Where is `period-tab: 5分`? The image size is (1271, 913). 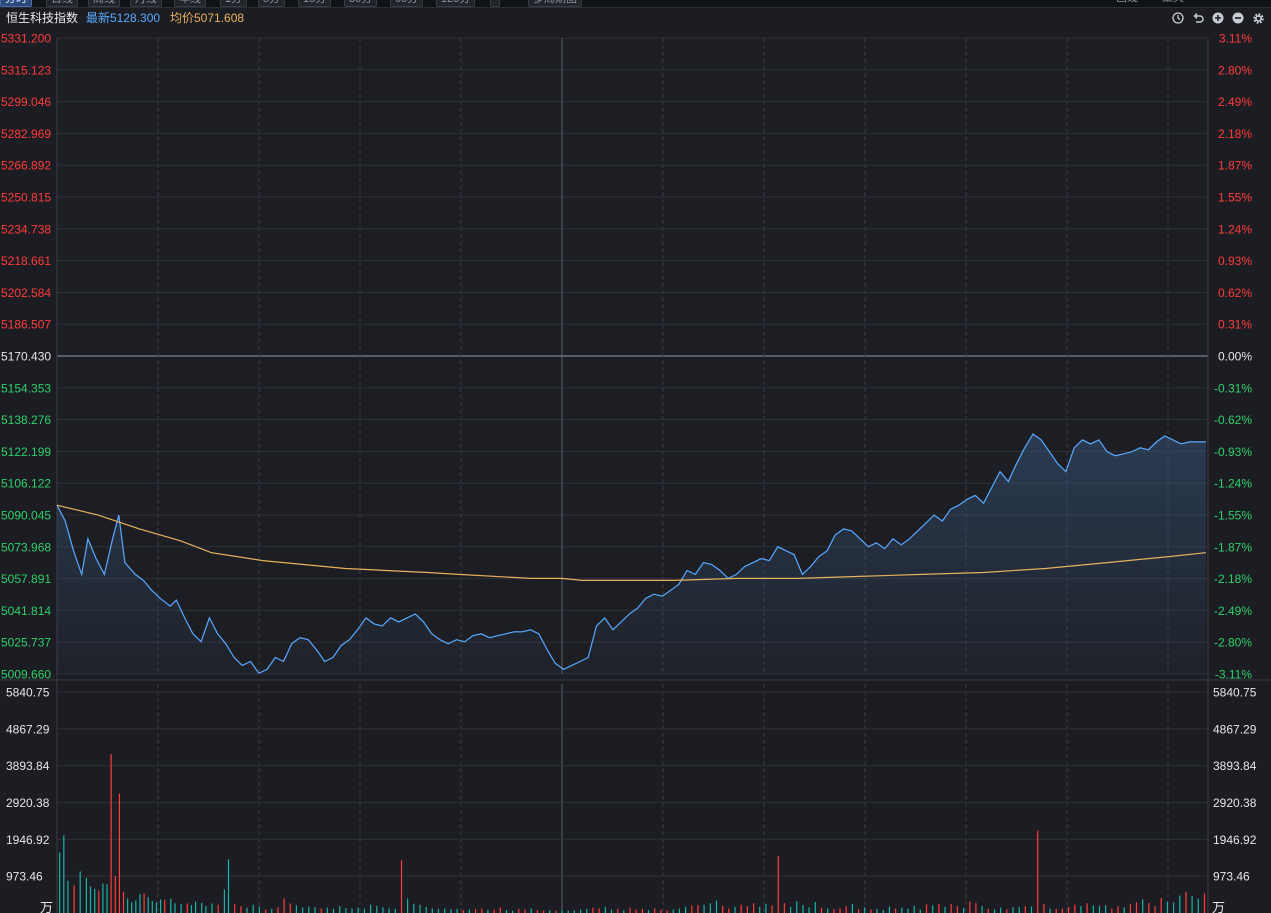 period-tab: 5分 is located at coordinates (272, 3).